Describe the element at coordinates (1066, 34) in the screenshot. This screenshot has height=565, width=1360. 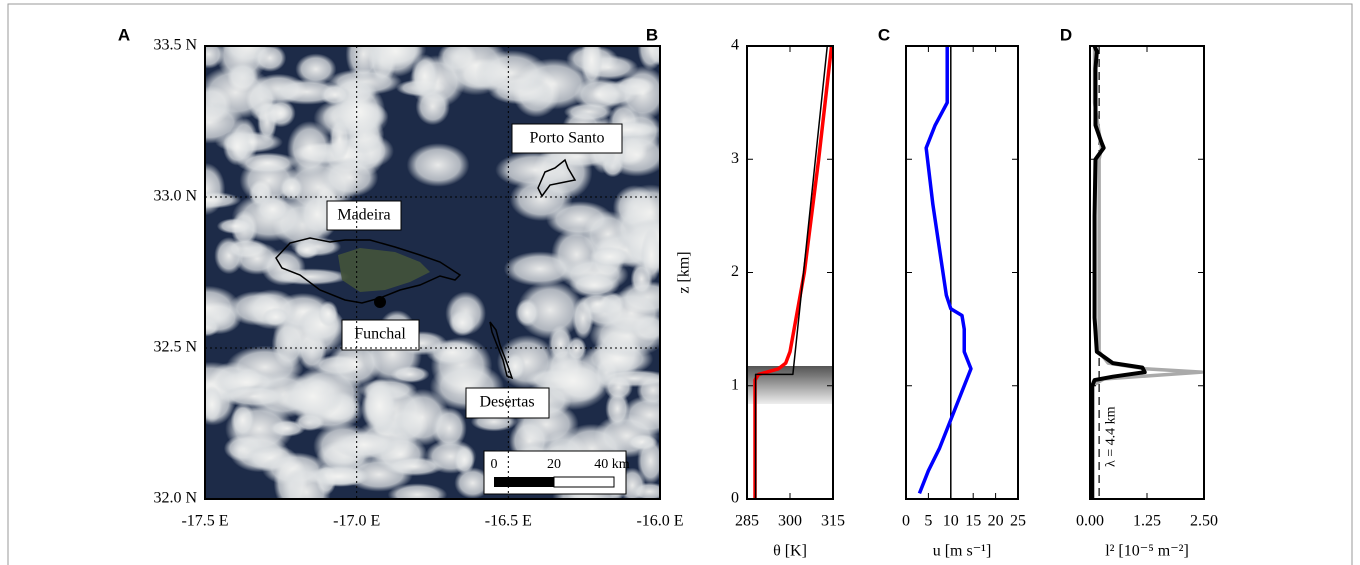
I see `panel-label: D` at that location.